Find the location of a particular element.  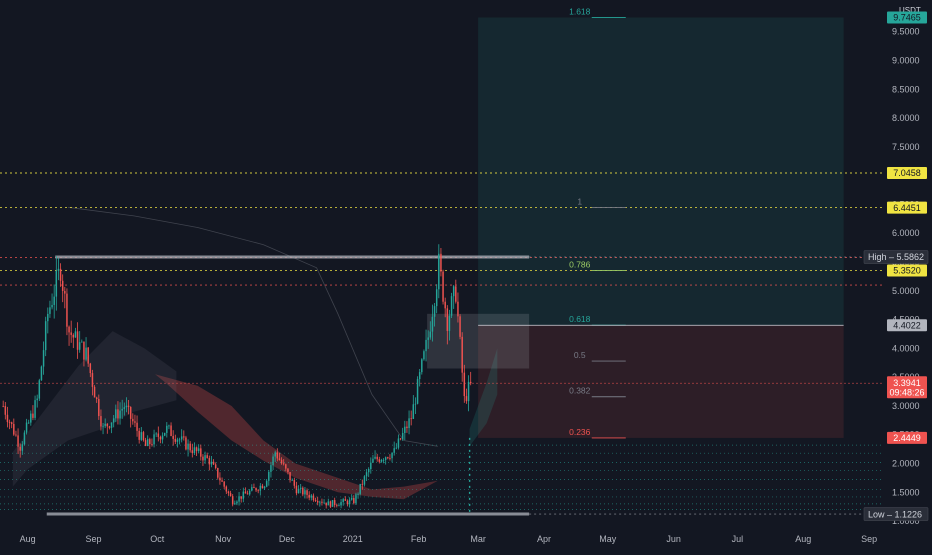

price-badge: 5.3520 is located at coordinates (907, 270).